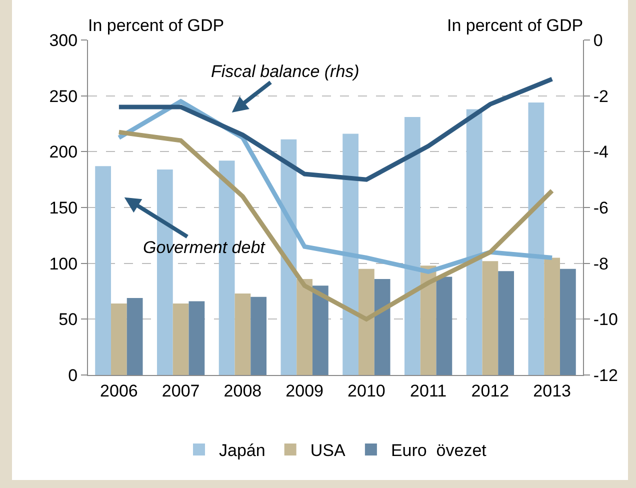  What do you see at coordinates (438, 450) in the screenshot?
I see `legend-label: Euro övezet` at bounding box center [438, 450].